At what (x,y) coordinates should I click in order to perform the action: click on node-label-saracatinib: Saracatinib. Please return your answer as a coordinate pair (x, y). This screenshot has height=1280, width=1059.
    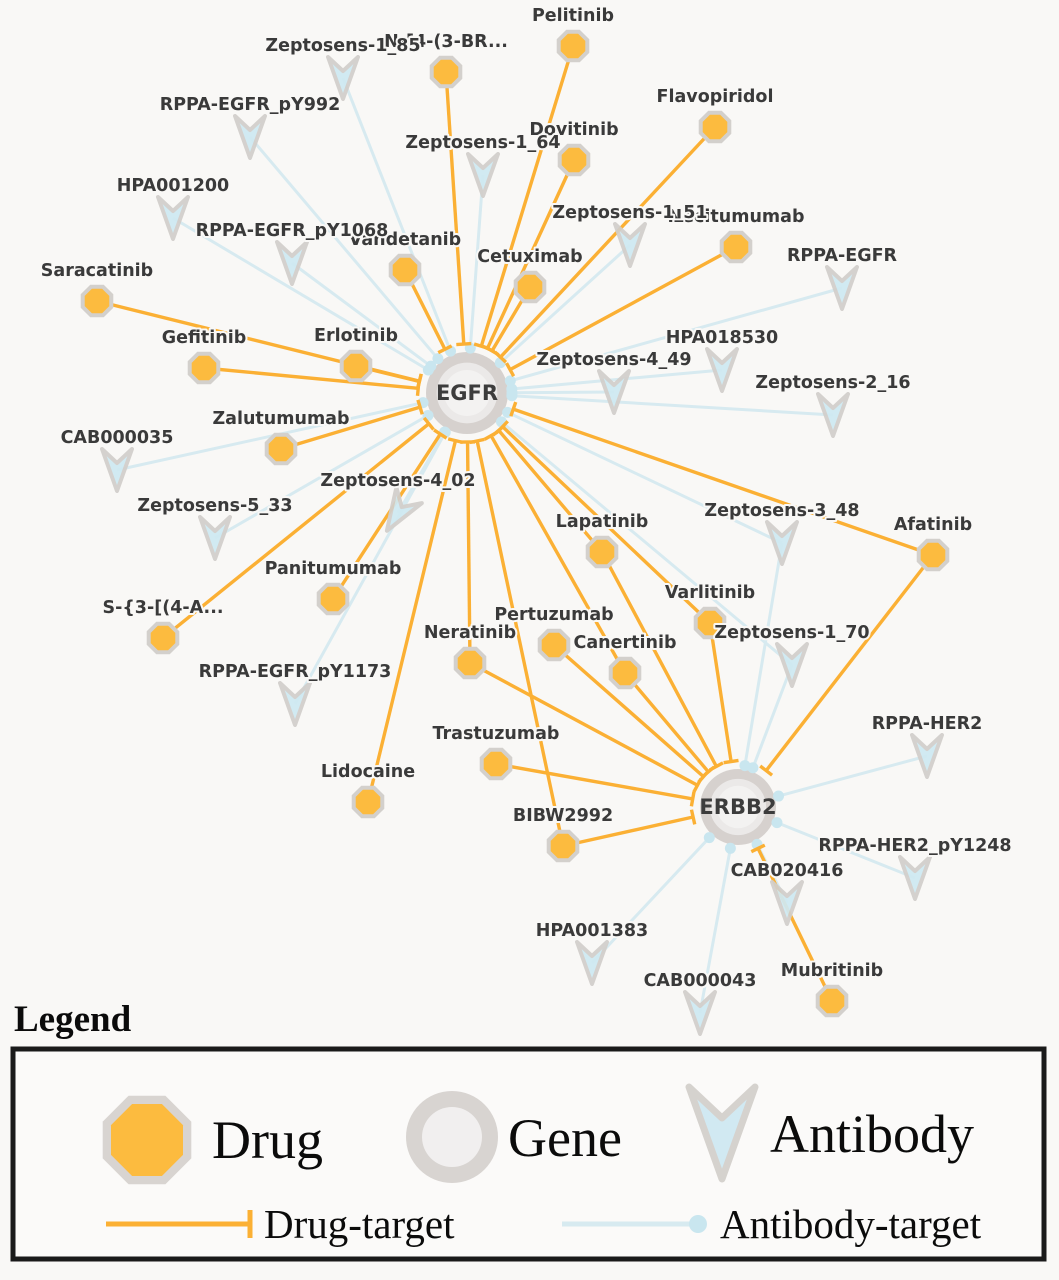
    Looking at the image, I should click on (97, 271).